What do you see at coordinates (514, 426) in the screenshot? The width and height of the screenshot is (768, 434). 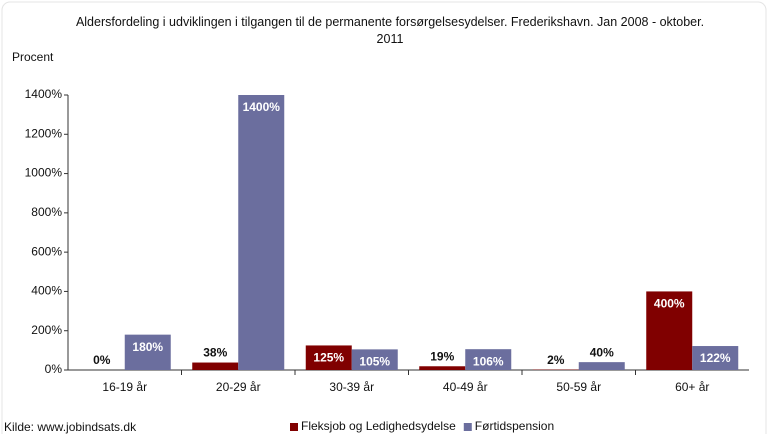 I see `legend-label: Førtidspension` at bounding box center [514, 426].